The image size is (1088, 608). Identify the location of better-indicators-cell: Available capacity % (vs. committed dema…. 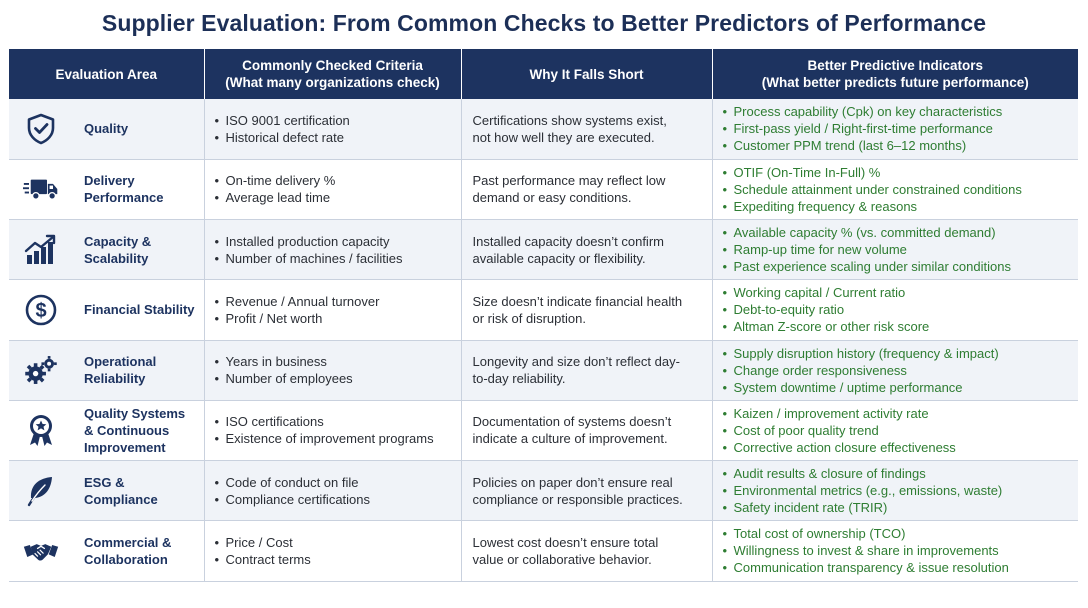
(895, 250).